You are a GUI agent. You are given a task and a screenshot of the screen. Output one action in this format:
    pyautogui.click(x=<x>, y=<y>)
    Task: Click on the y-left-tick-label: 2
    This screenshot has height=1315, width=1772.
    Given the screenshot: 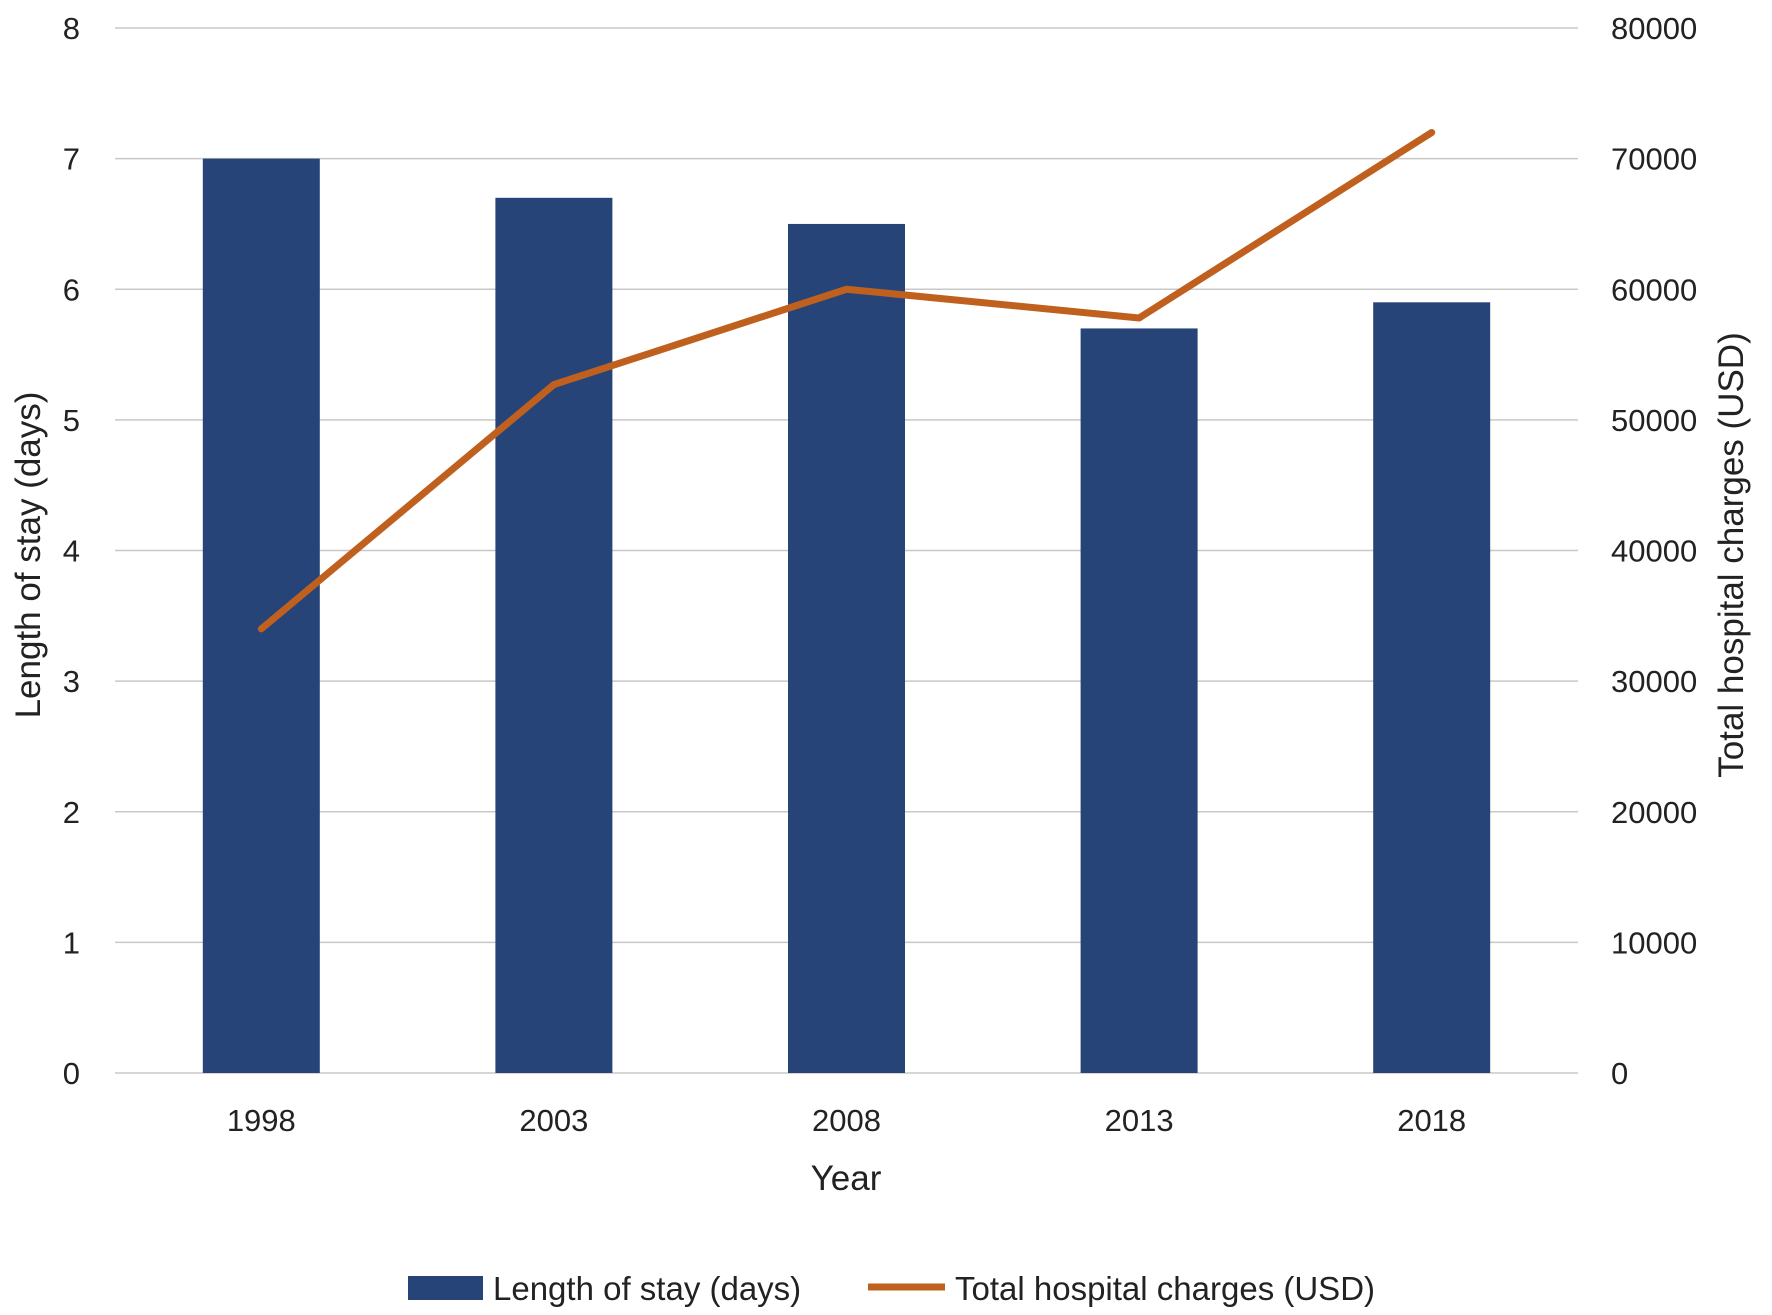 What is the action you would take?
    pyautogui.click(x=71, y=812)
    